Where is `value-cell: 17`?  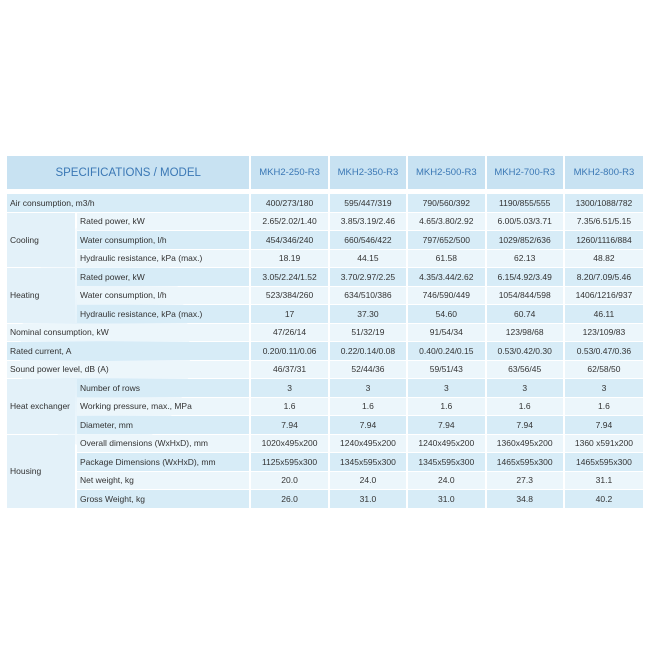
value-cell: 17 is located at coordinates (289, 314).